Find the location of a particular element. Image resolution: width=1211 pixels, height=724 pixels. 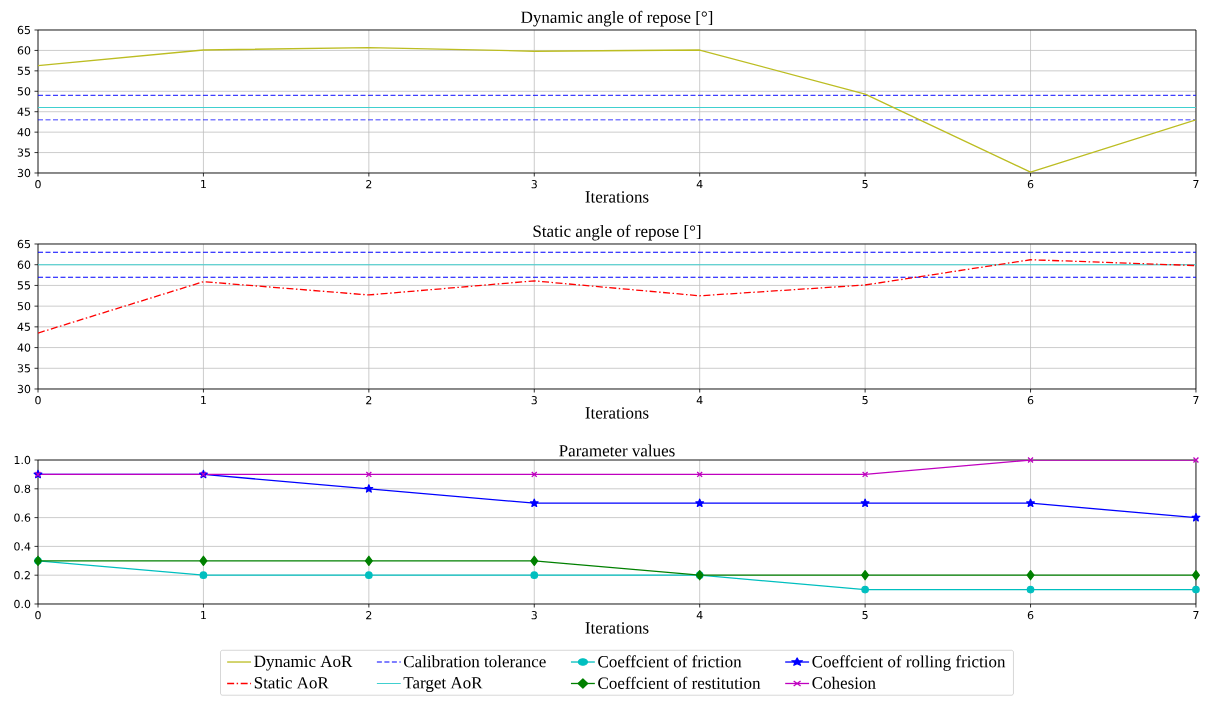

text: Target AoR is located at coordinates (443, 685).